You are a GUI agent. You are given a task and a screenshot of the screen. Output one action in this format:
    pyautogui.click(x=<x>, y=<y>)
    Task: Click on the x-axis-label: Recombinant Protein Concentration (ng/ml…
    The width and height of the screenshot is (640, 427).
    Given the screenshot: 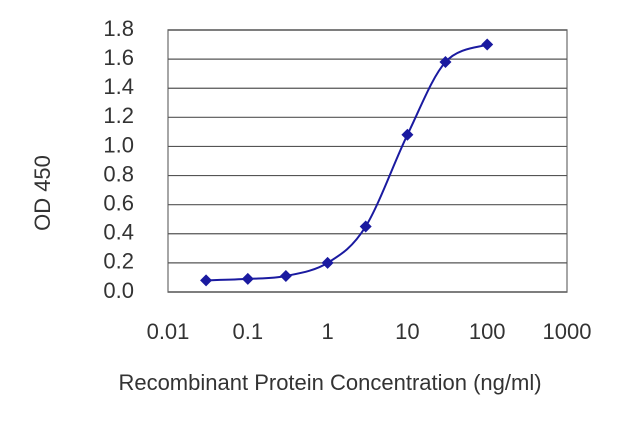 What is the action you would take?
    pyautogui.click(x=329, y=382)
    